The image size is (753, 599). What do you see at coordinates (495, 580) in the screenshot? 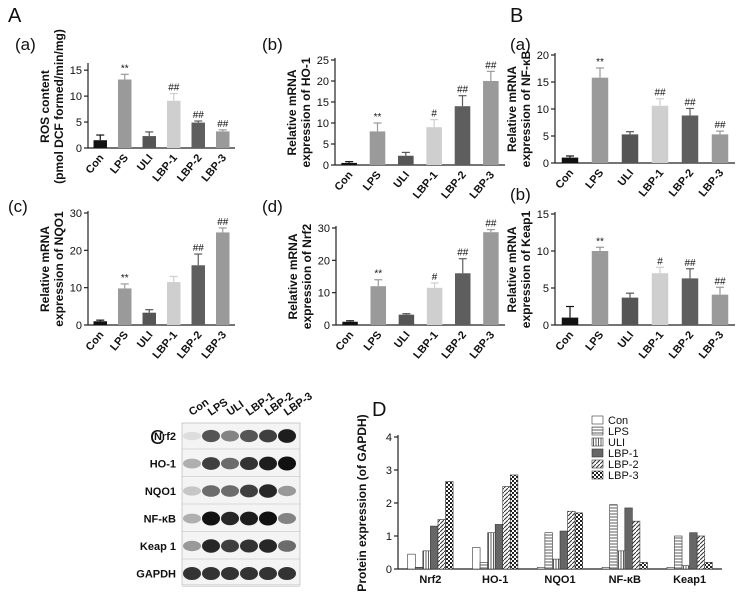
I see `x-tick-label: HO-1` at bounding box center [495, 580].